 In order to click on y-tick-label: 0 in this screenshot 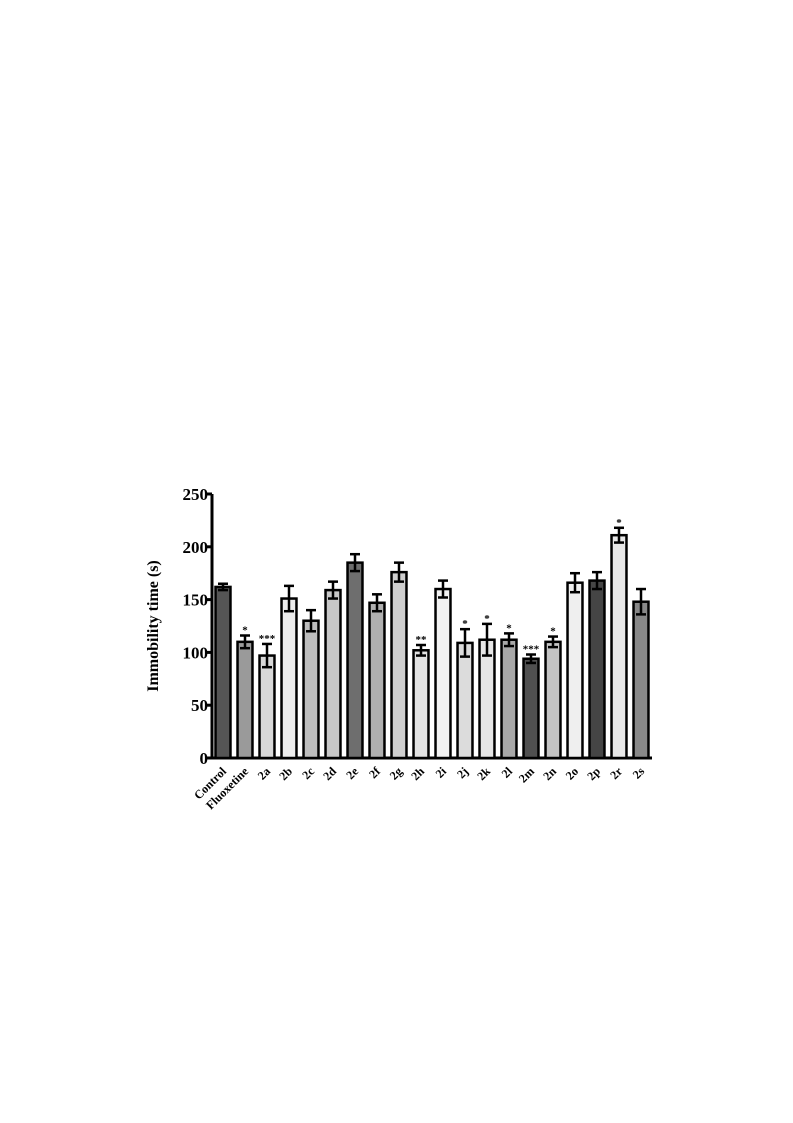, I will do `click(204, 758)`.